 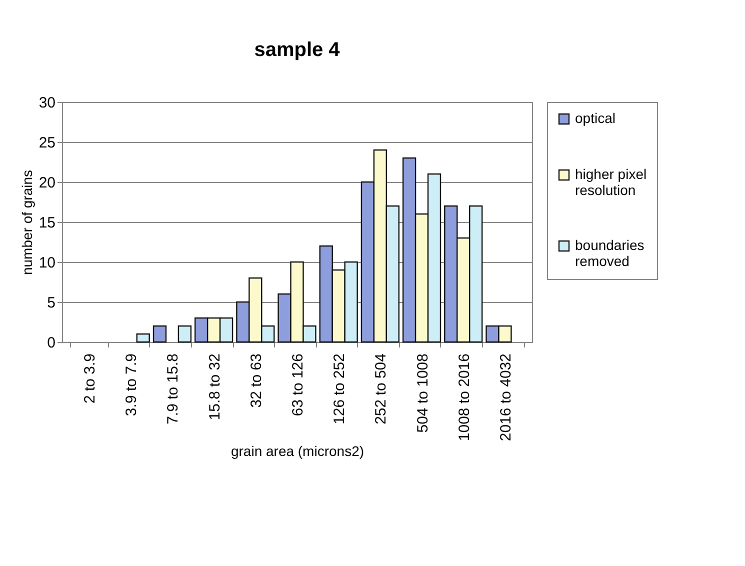 What do you see at coordinates (298, 385) in the screenshot?
I see `x-tick-label: 63 to 126` at bounding box center [298, 385].